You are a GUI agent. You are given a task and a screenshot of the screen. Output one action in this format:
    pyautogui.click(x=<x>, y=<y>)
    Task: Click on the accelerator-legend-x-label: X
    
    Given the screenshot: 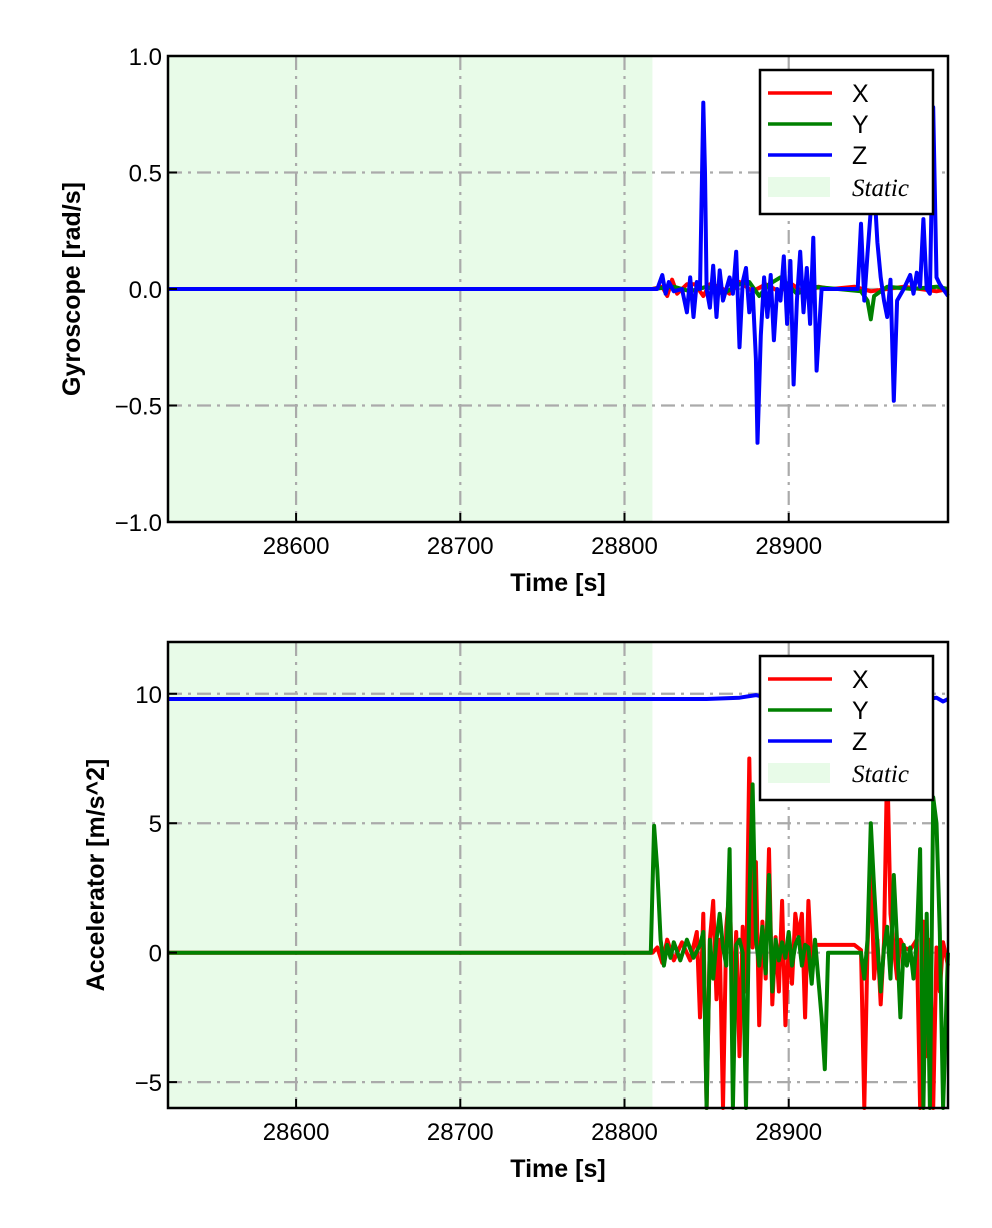 What is the action you would take?
    pyautogui.click(x=860, y=680)
    